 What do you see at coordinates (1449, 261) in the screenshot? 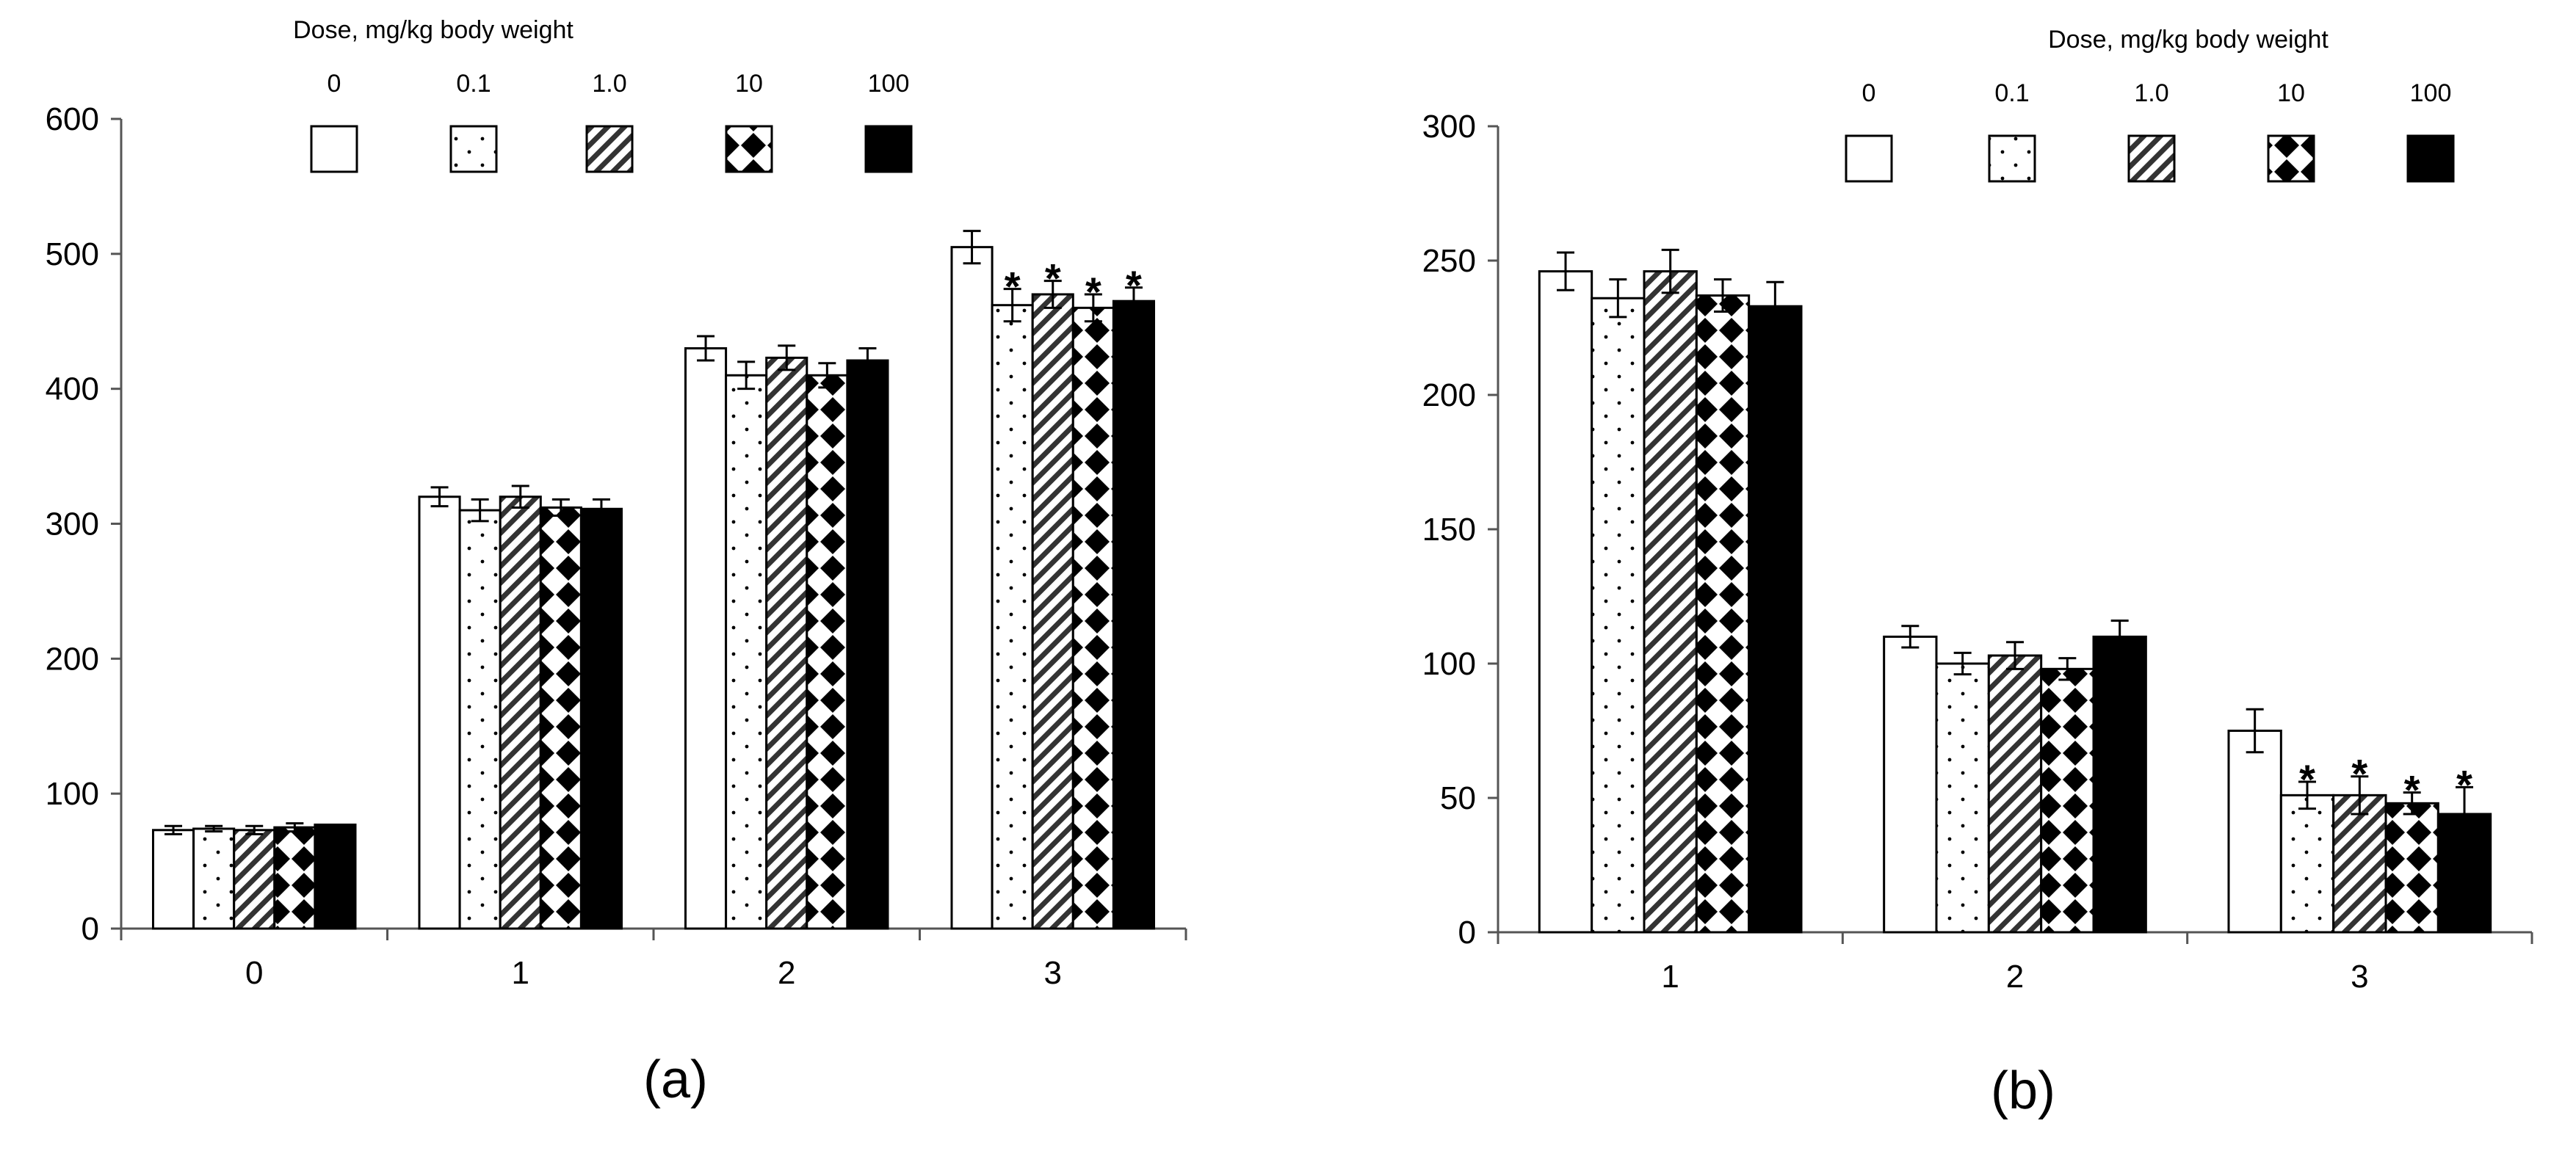
I see `y-tick-label: 250` at bounding box center [1449, 261].